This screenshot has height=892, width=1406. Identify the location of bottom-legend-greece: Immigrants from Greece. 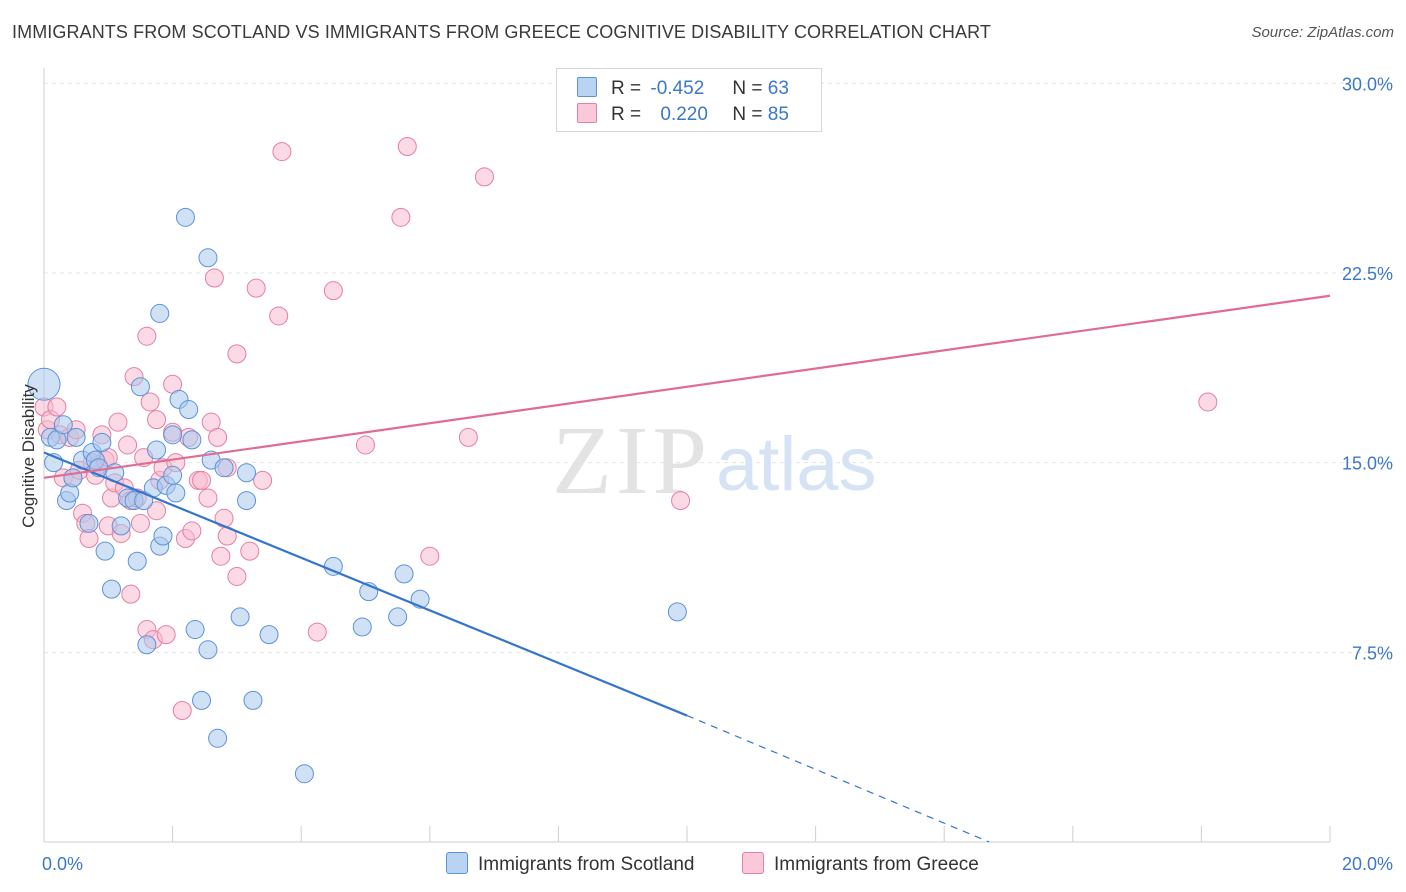
(860, 864).